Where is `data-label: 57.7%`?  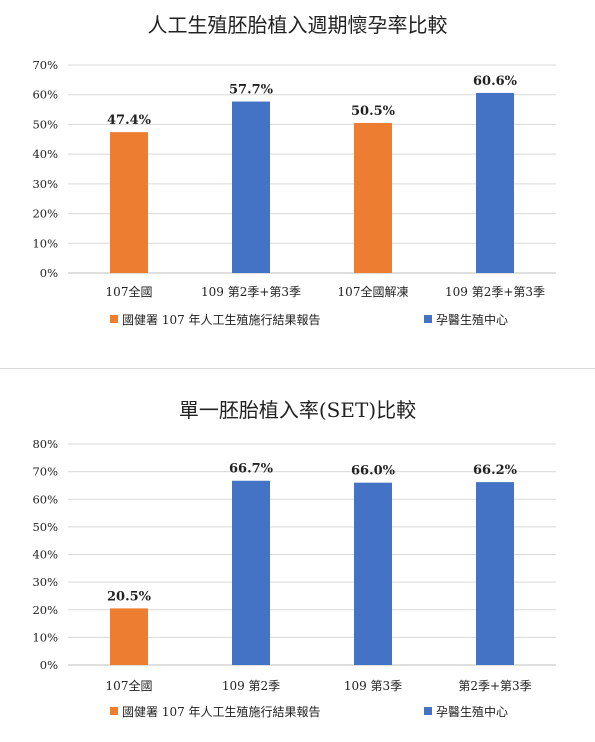 data-label: 57.7% is located at coordinates (251, 90).